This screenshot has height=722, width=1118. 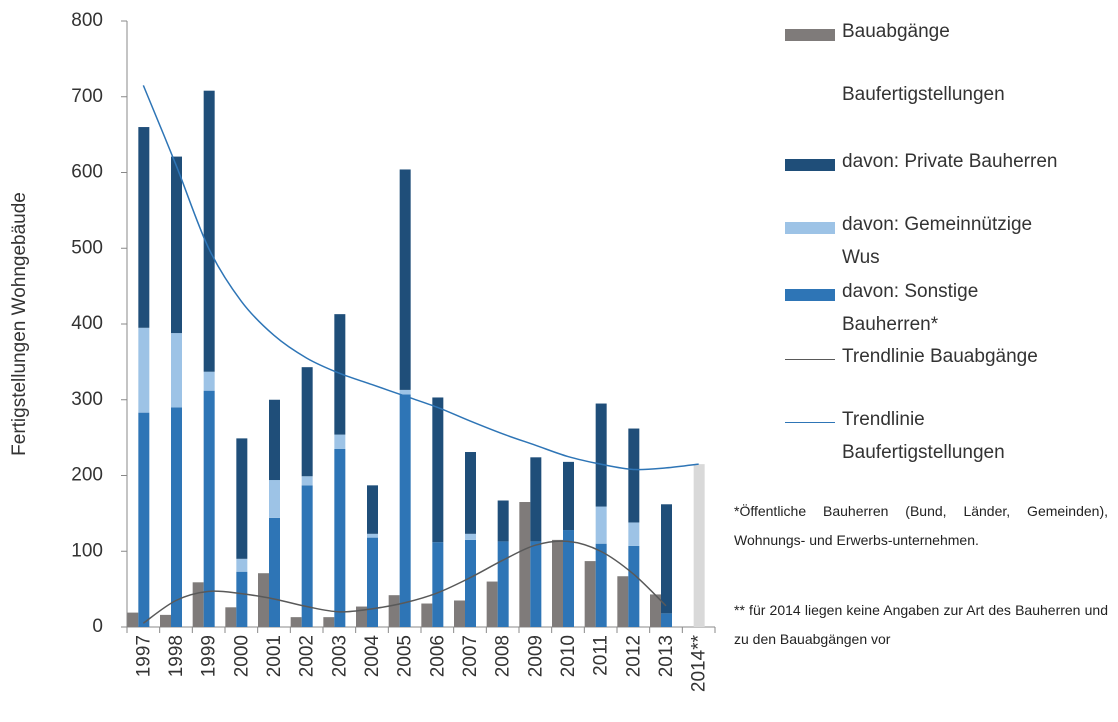 I want to click on legend-item: Baufertigstellungen, so click(x=948, y=97).